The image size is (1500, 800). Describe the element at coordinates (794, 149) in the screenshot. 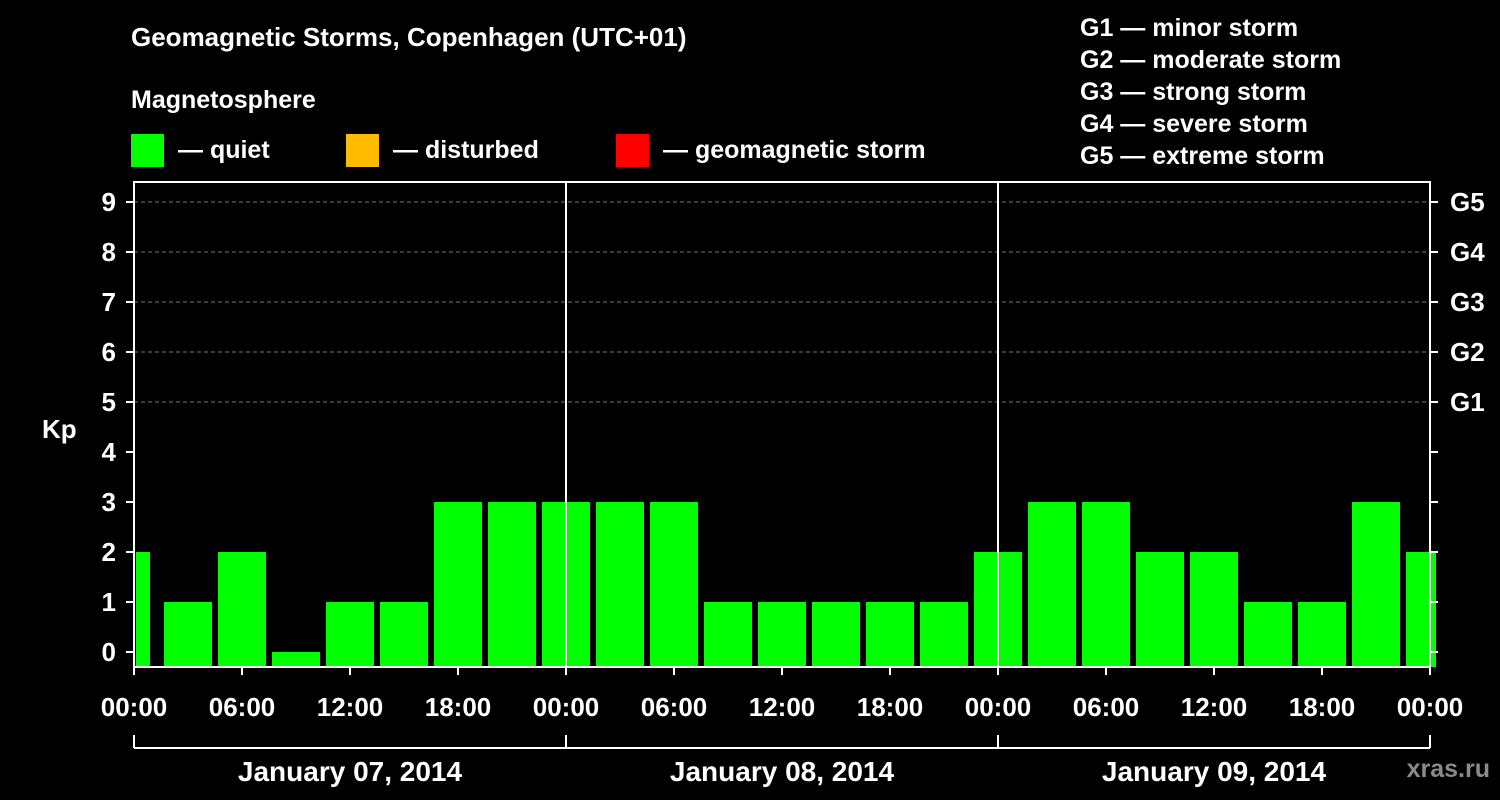

I see `legend-storm-label: — geomagnetic storm` at that location.